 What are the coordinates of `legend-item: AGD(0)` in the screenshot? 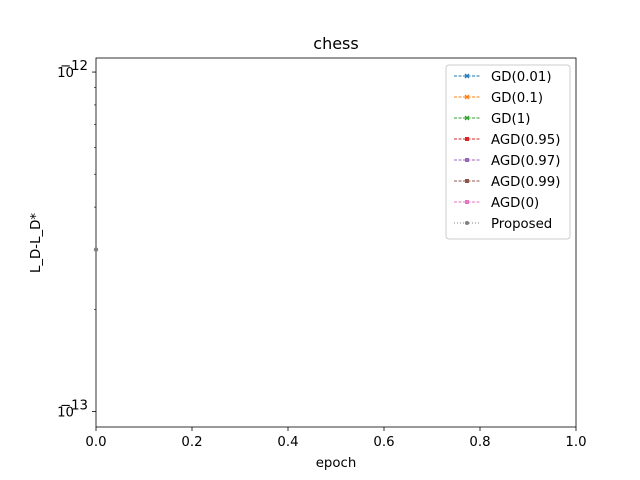 It's located at (496, 203).